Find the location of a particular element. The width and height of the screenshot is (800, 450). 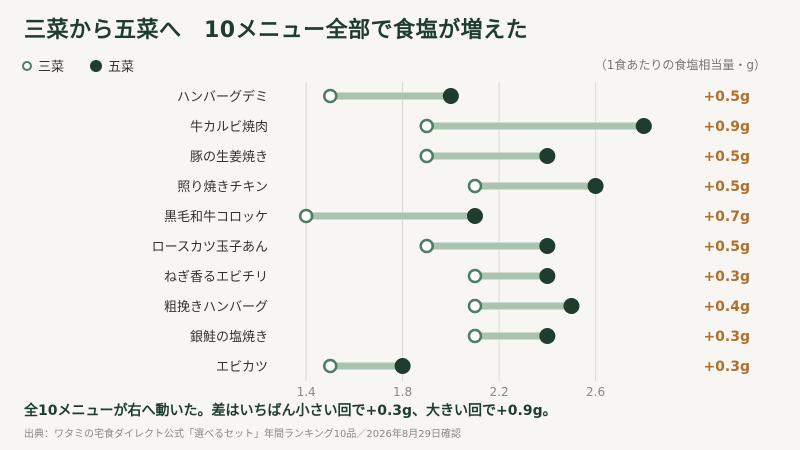

x-tick-label: 1.8 is located at coordinates (402, 392).